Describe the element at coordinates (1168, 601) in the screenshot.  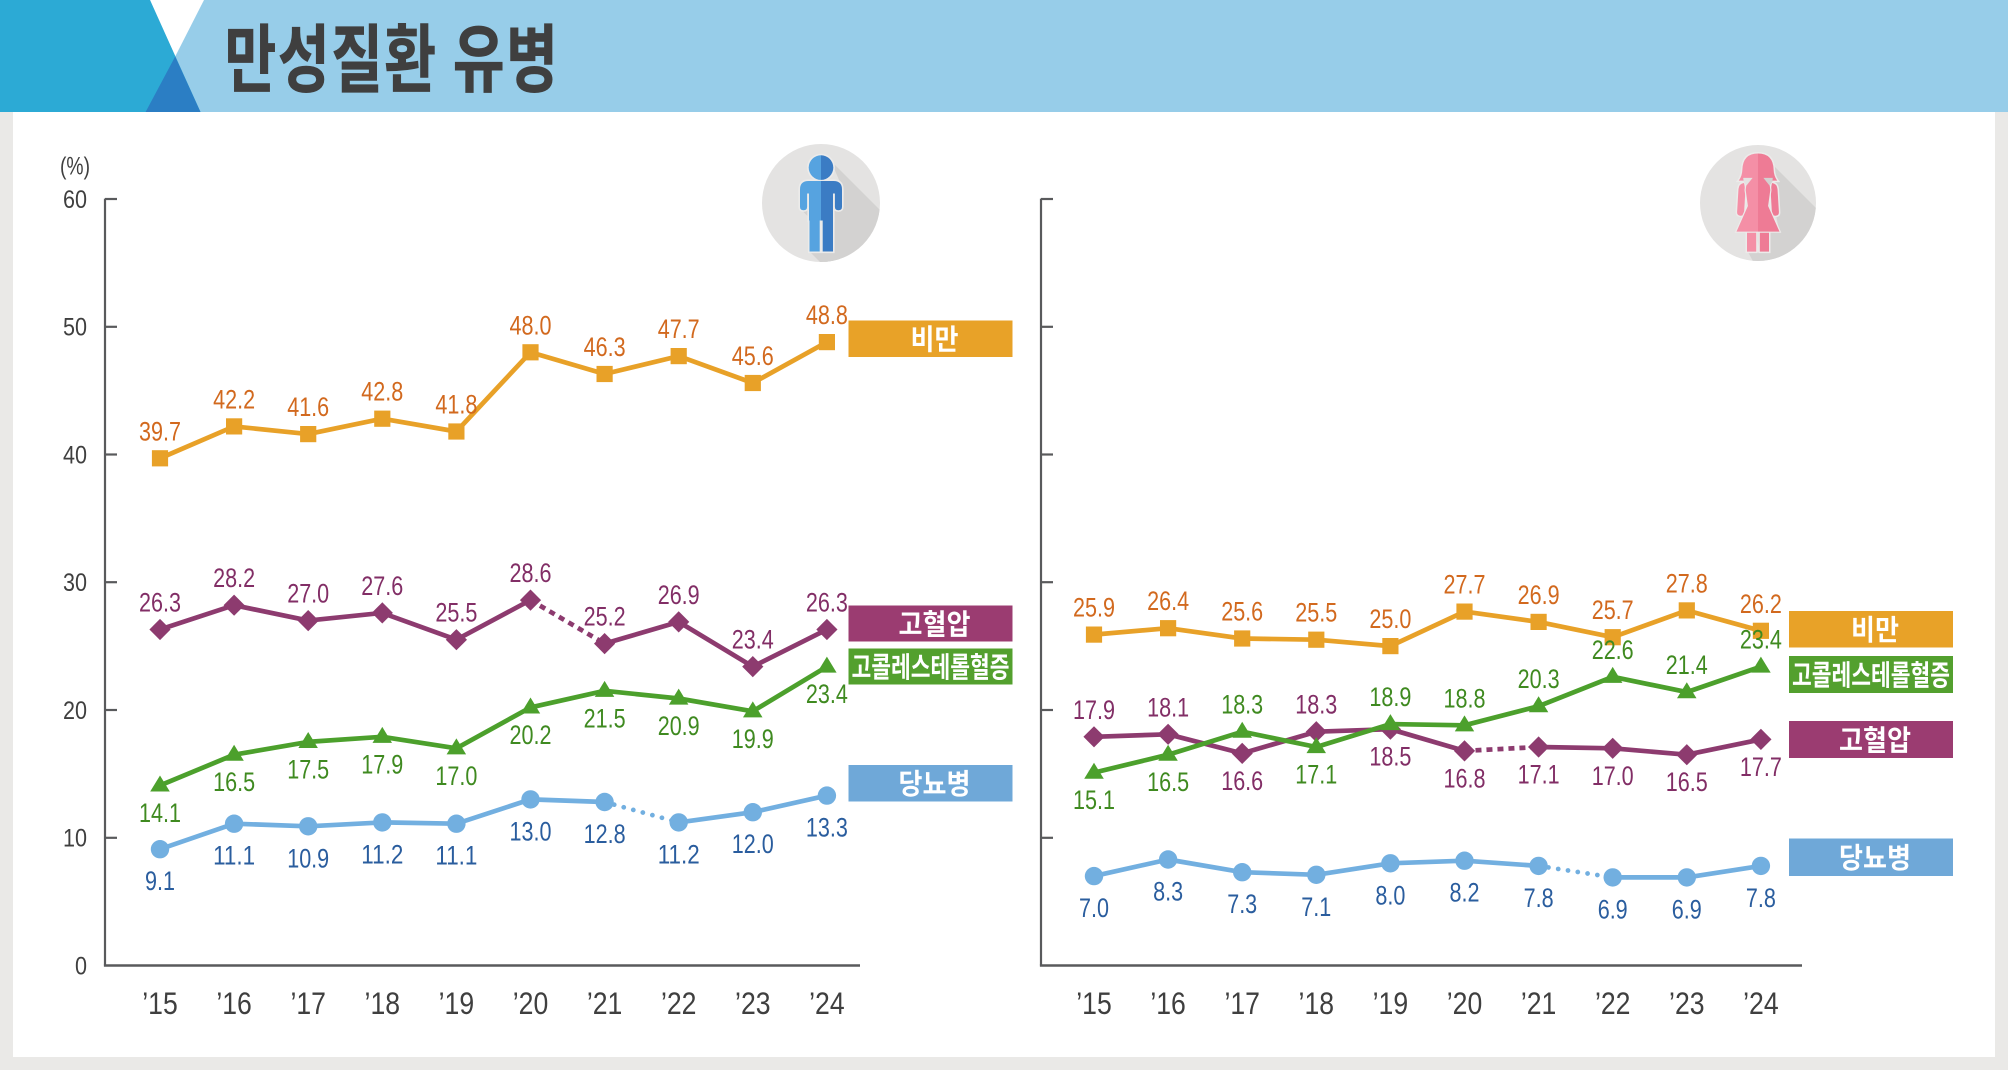
I see `svg-text: 26.4` at that location.